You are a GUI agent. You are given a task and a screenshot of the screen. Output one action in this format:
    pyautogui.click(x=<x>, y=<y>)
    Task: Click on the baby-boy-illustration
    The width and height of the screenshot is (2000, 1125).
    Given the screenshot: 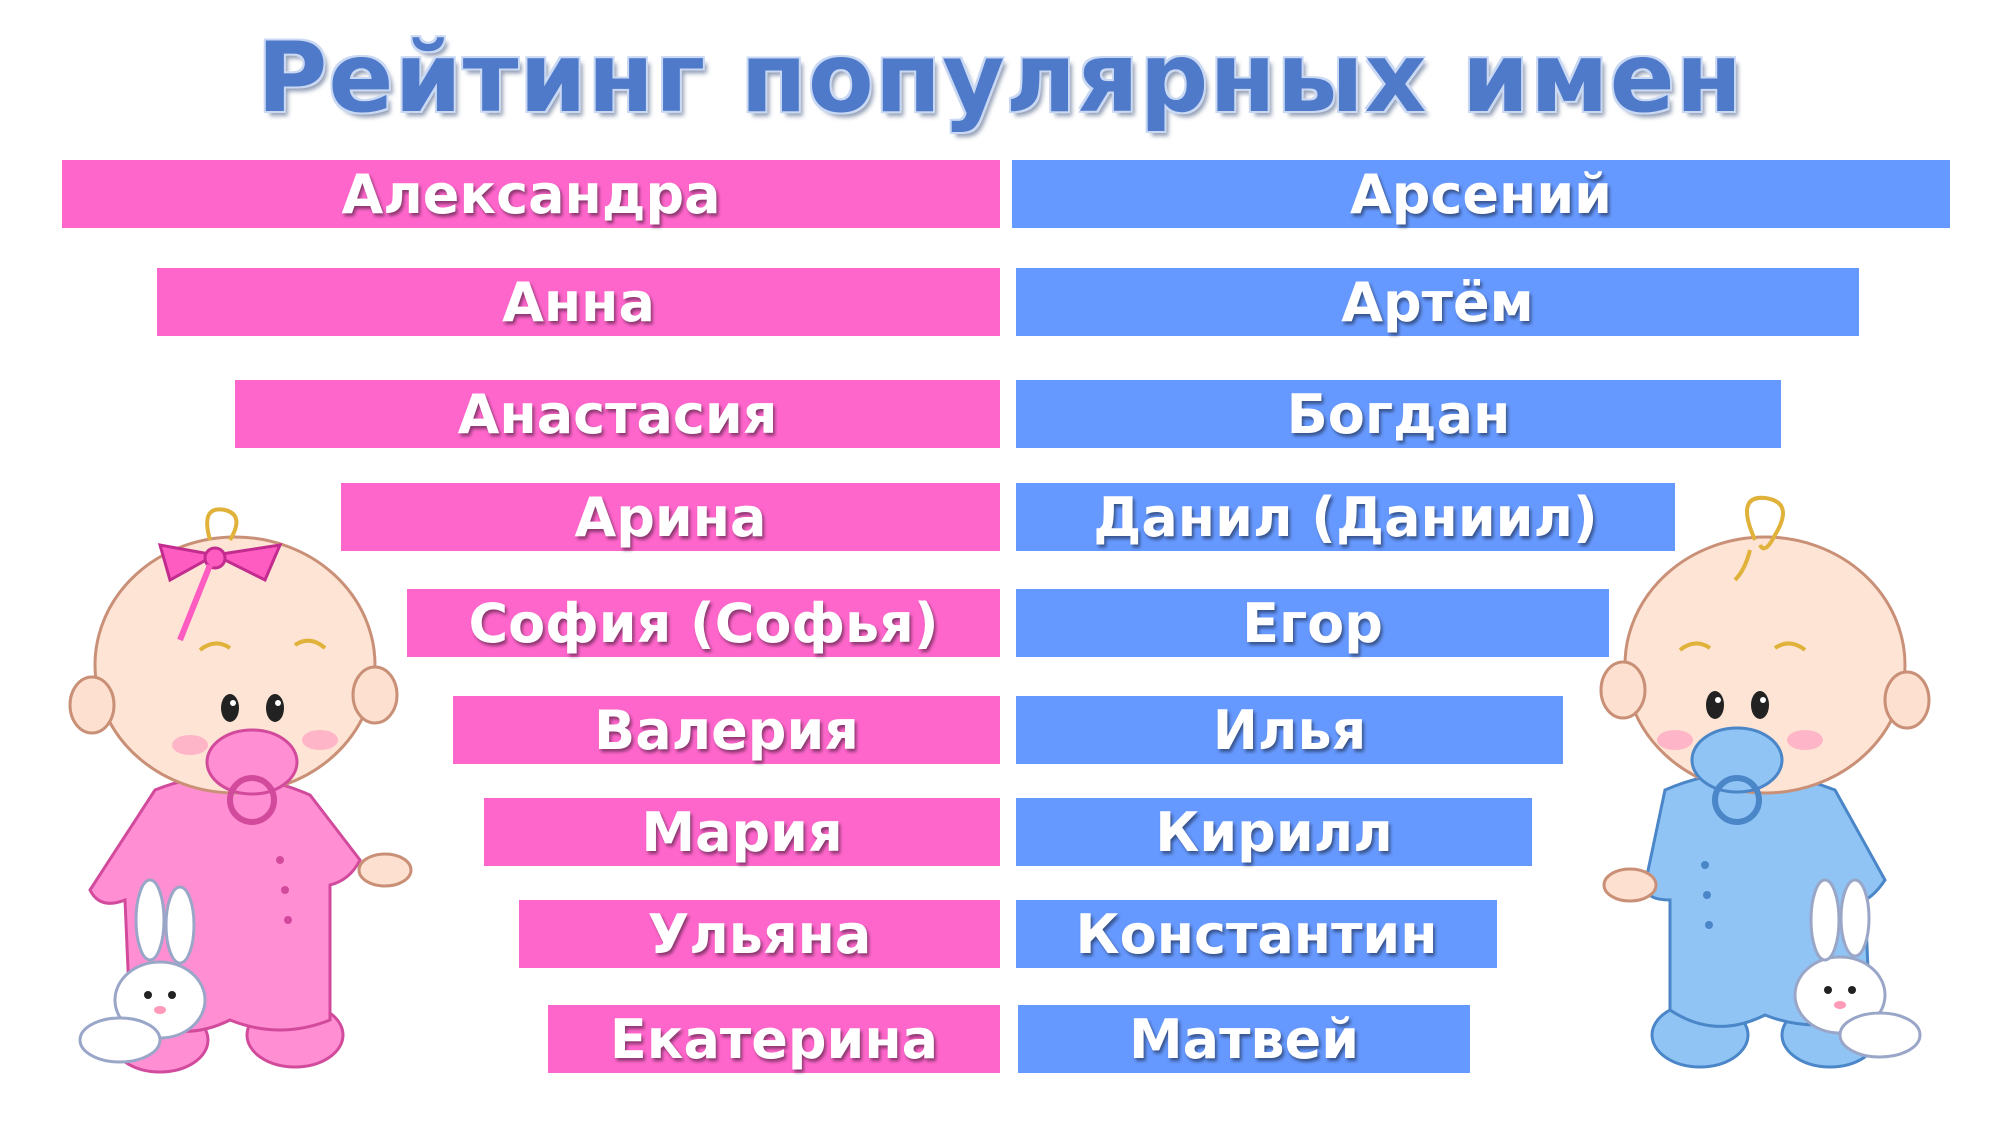 What is the action you would take?
    pyautogui.click(x=1765, y=782)
    